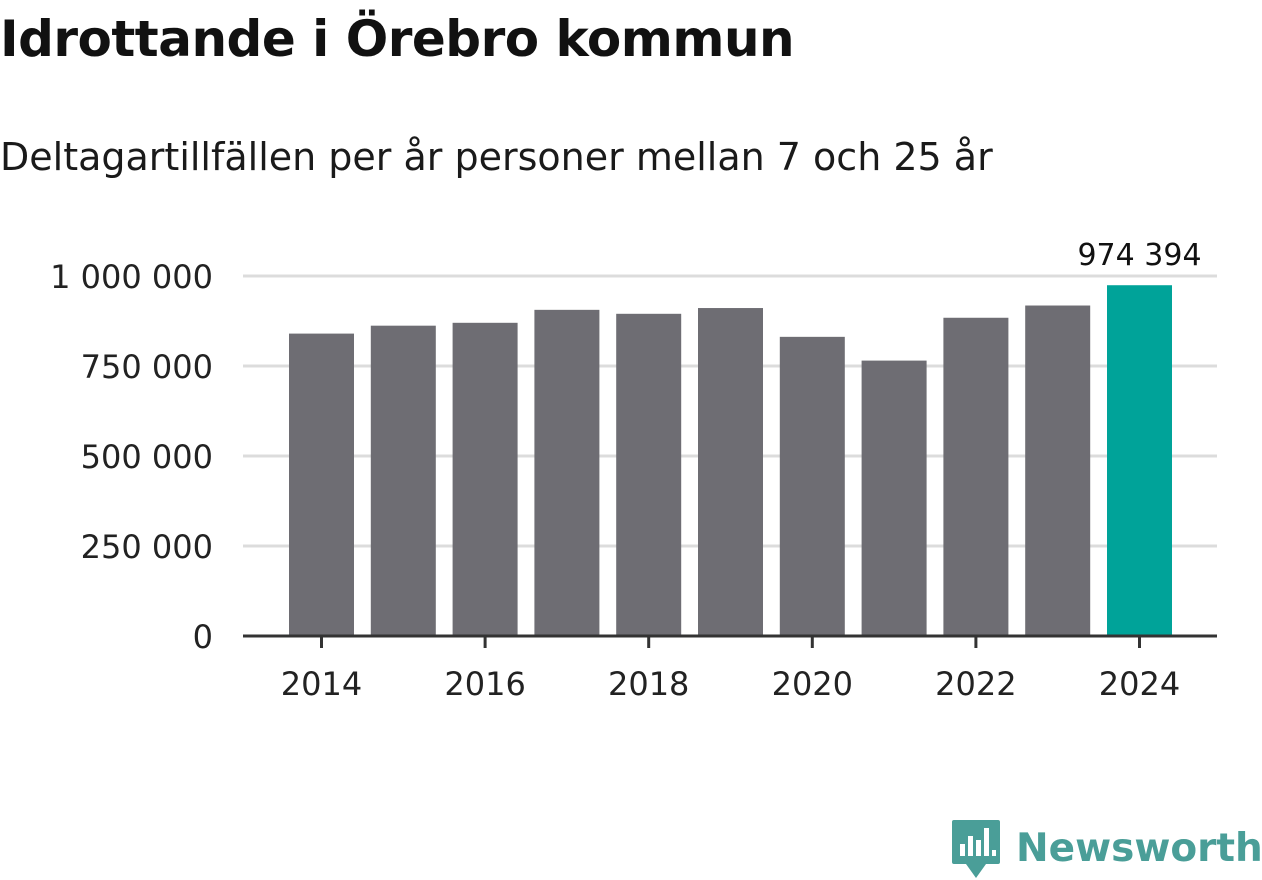 This screenshot has width=1262, height=880. What do you see at coordinates (730, 472) in the screenshot?
I see `bar-2019` at bounding box center [730, 472].